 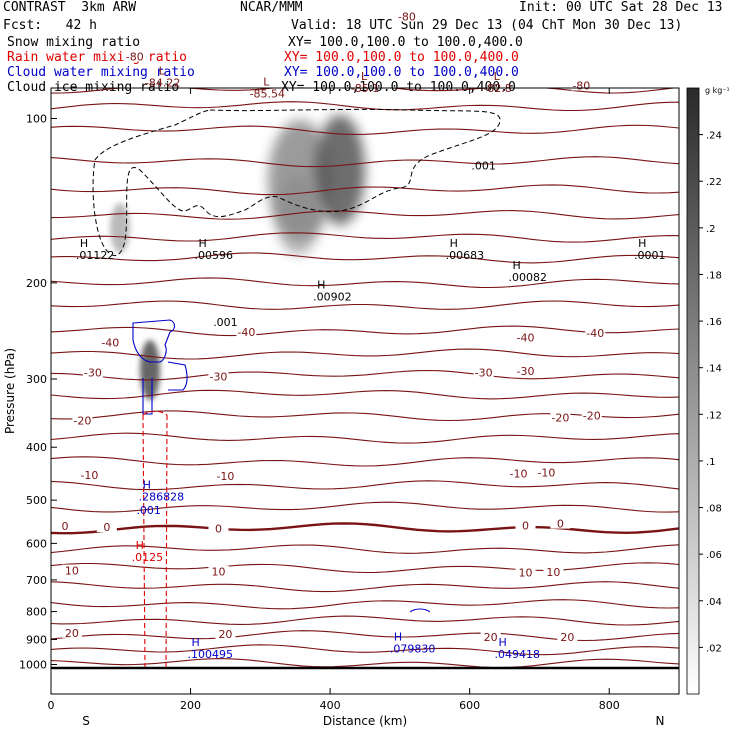 I want to click on colorbar-tick-label: .18, so click(x=714, y=275).